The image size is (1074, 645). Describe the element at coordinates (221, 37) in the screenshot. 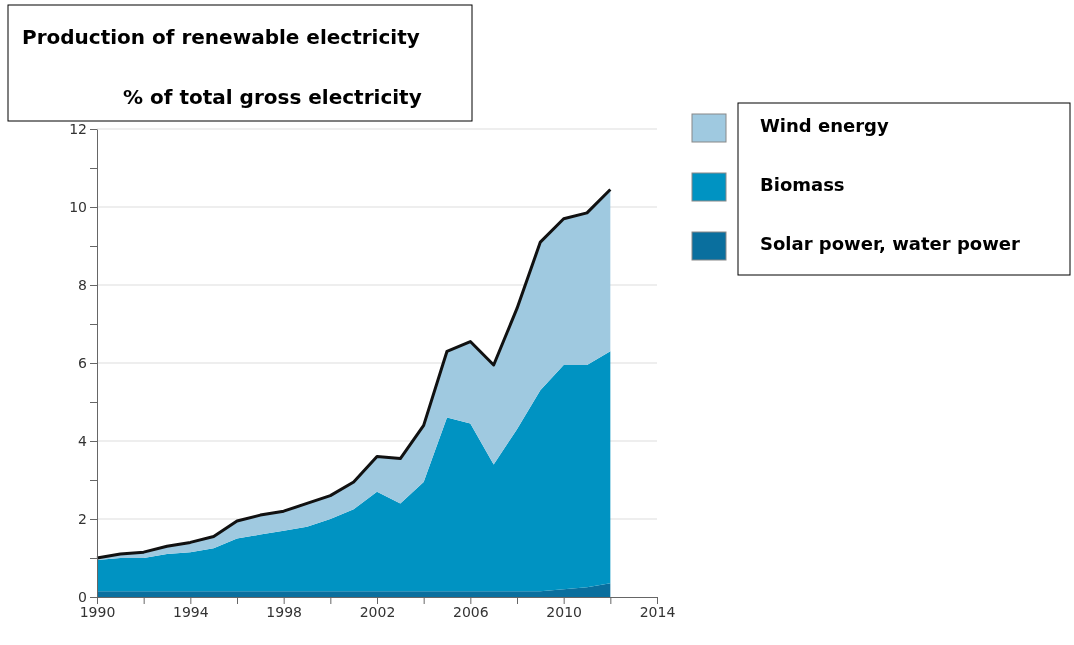

I see `chart-title: Production of renewable electricity` at that location.